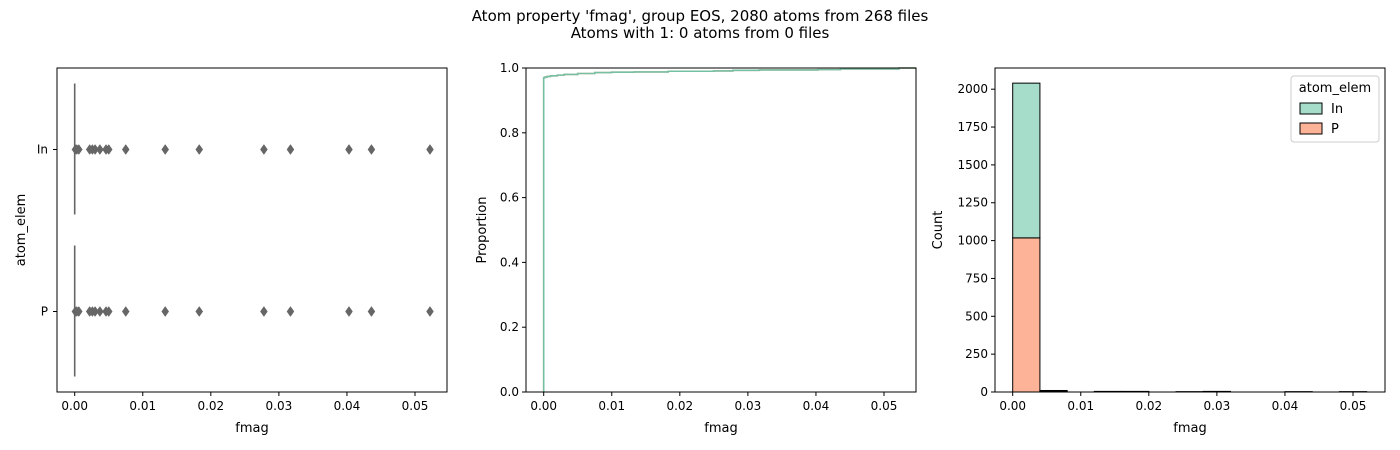 The height and width of the screenshot is (450, 1400). Describe the element at coordinates (984, 392) in the screenshot. I see `y-tick-label: 0` at that location.